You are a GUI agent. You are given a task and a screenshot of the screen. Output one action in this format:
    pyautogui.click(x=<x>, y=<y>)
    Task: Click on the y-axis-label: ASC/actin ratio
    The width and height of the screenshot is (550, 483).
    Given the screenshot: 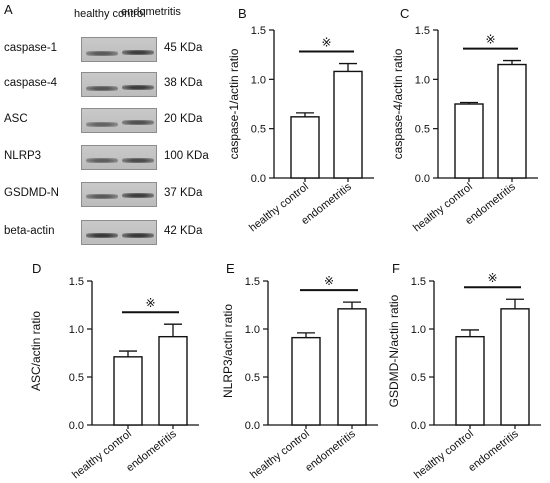 What is the action you would take?
    pyautogui.click(x=36, y=351)
    